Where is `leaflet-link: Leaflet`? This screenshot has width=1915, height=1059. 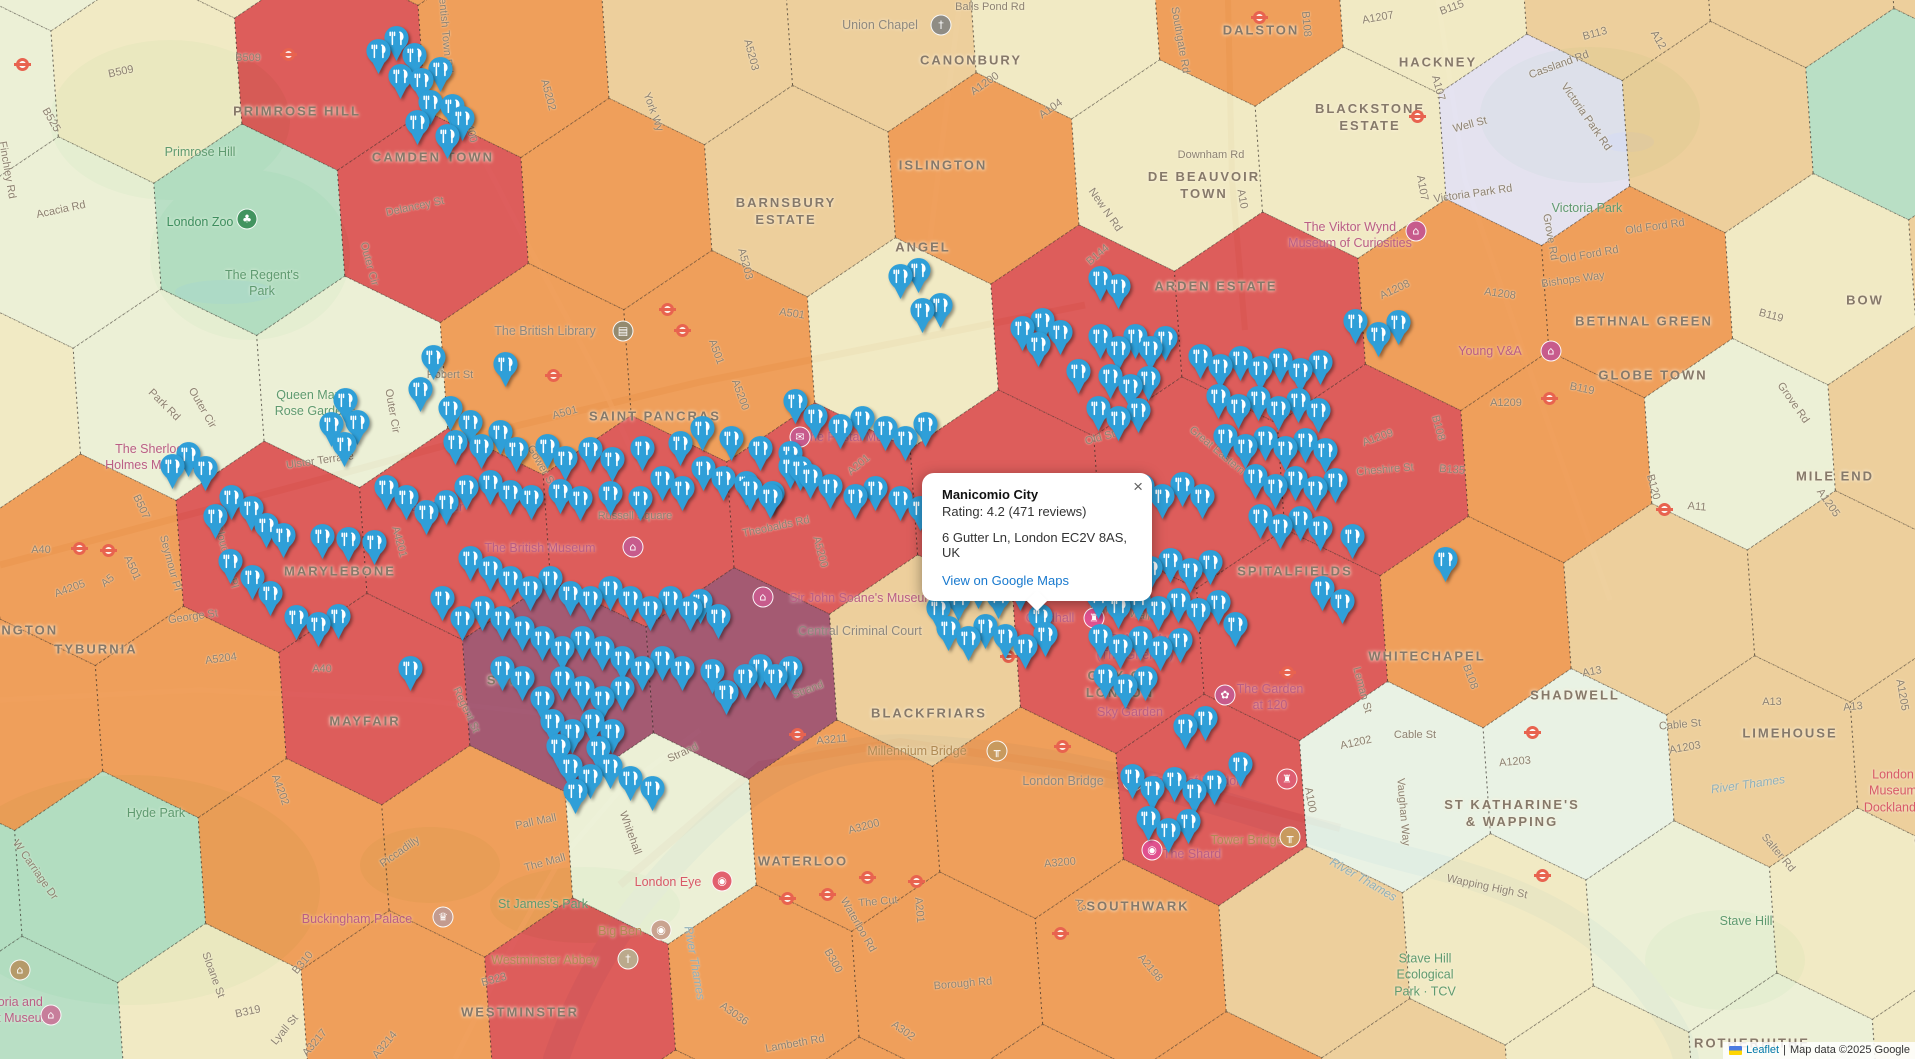 leaflet-link: Leaflet is located at coordinates (1763, 1050).